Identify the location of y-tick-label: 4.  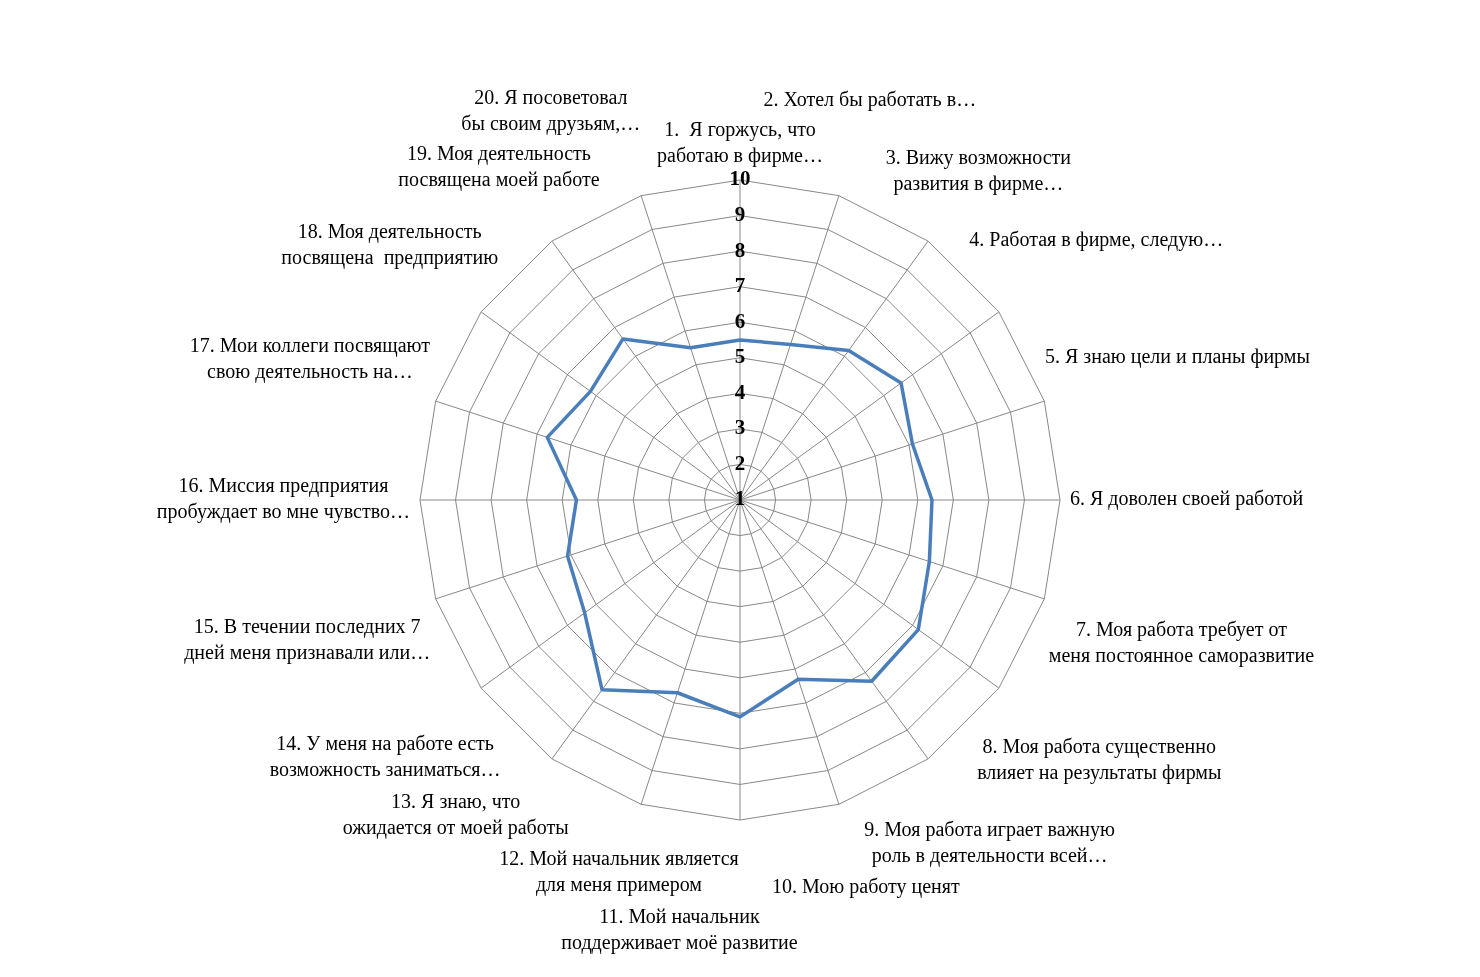
(740, 391).